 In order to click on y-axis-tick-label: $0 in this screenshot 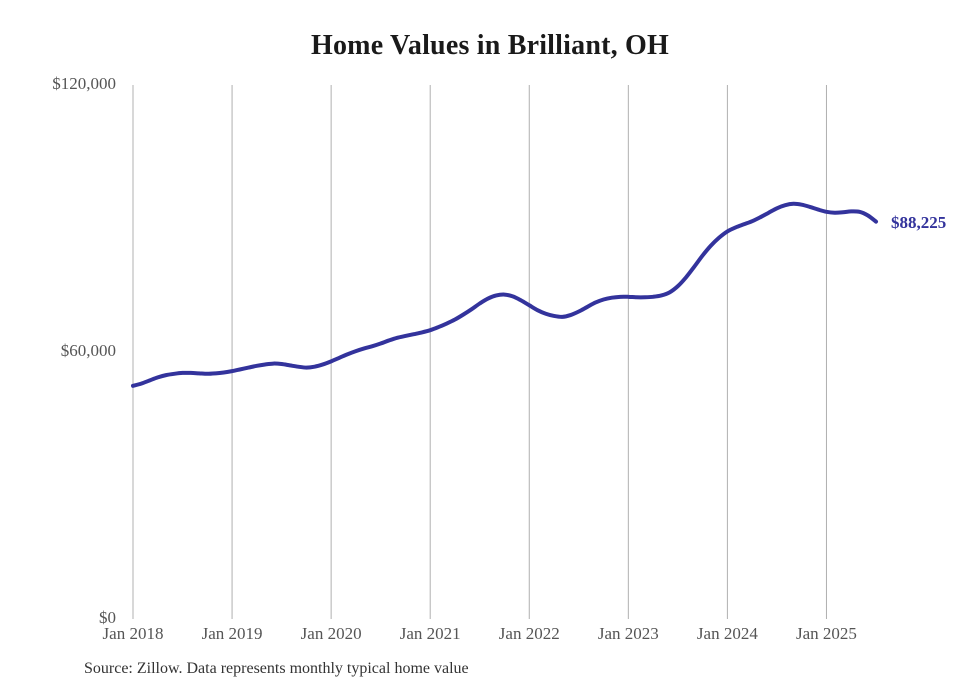, I will do `click(107, 617)`.